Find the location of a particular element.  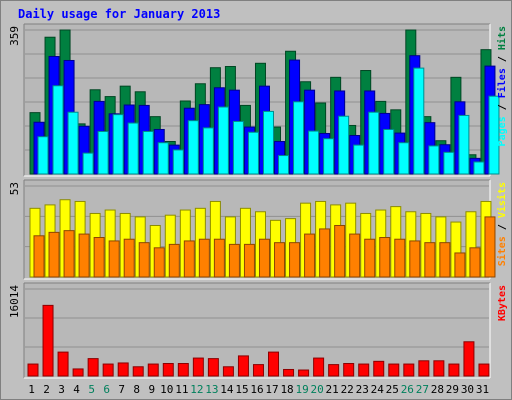

legend-item-kbytes: KBytes is located at coordinates (502, 303).